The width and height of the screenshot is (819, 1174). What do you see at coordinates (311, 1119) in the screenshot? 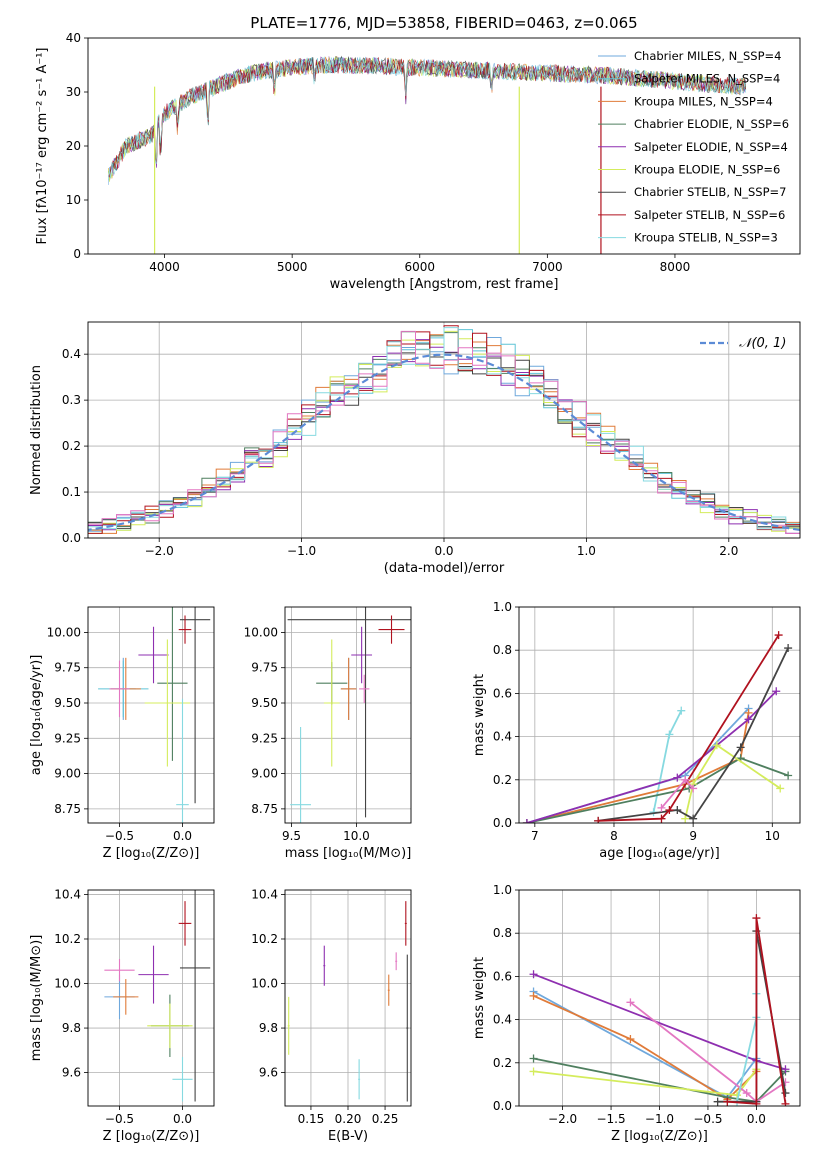
I see `x-tick-label: 0.15` at bounding box center [311, 1119].